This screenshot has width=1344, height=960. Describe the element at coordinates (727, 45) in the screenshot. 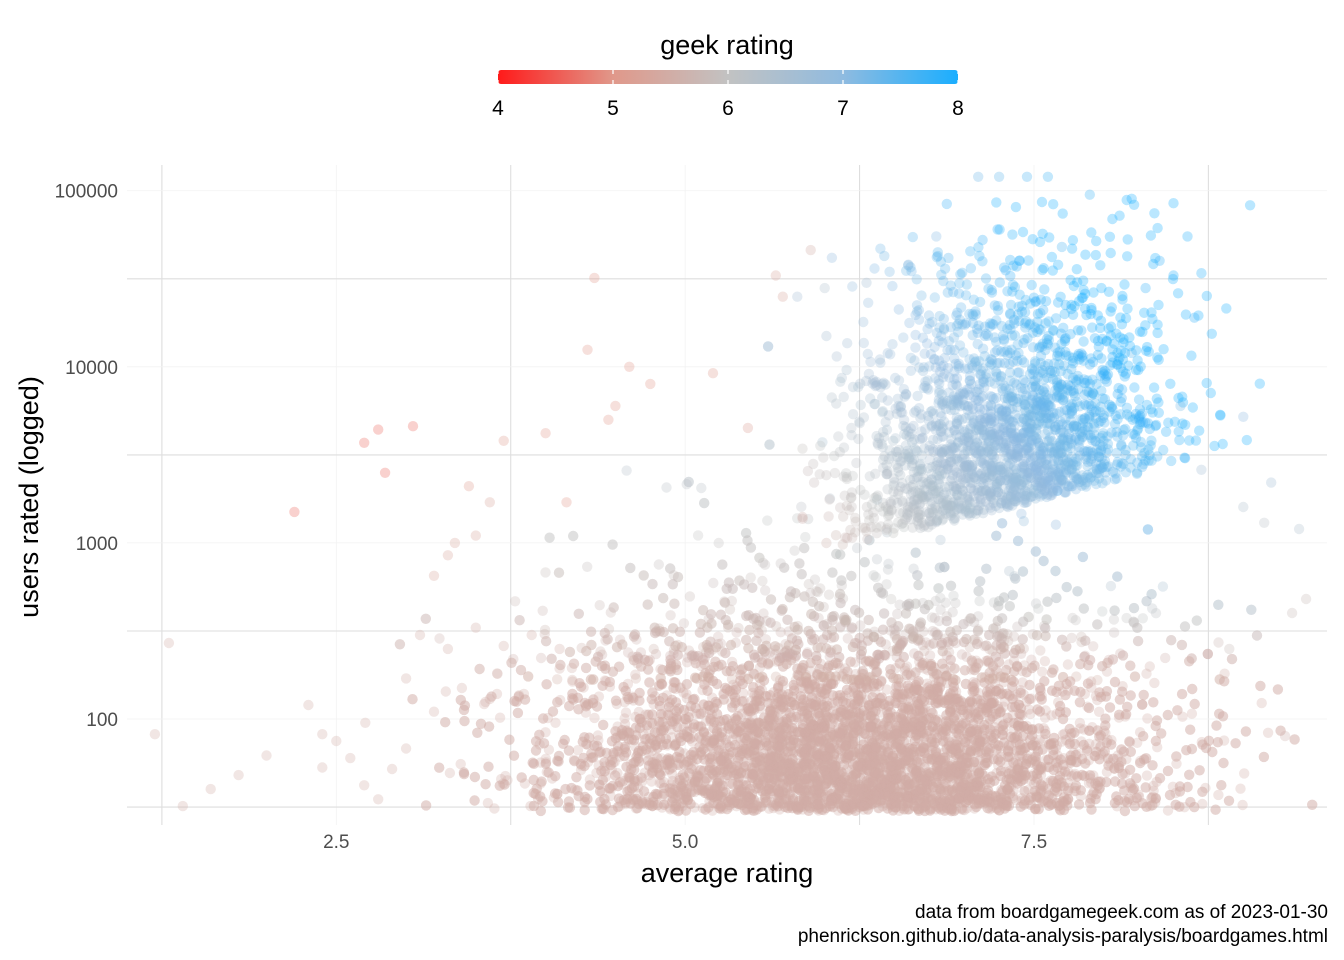

I see `legend-title: geek rating` at that location.